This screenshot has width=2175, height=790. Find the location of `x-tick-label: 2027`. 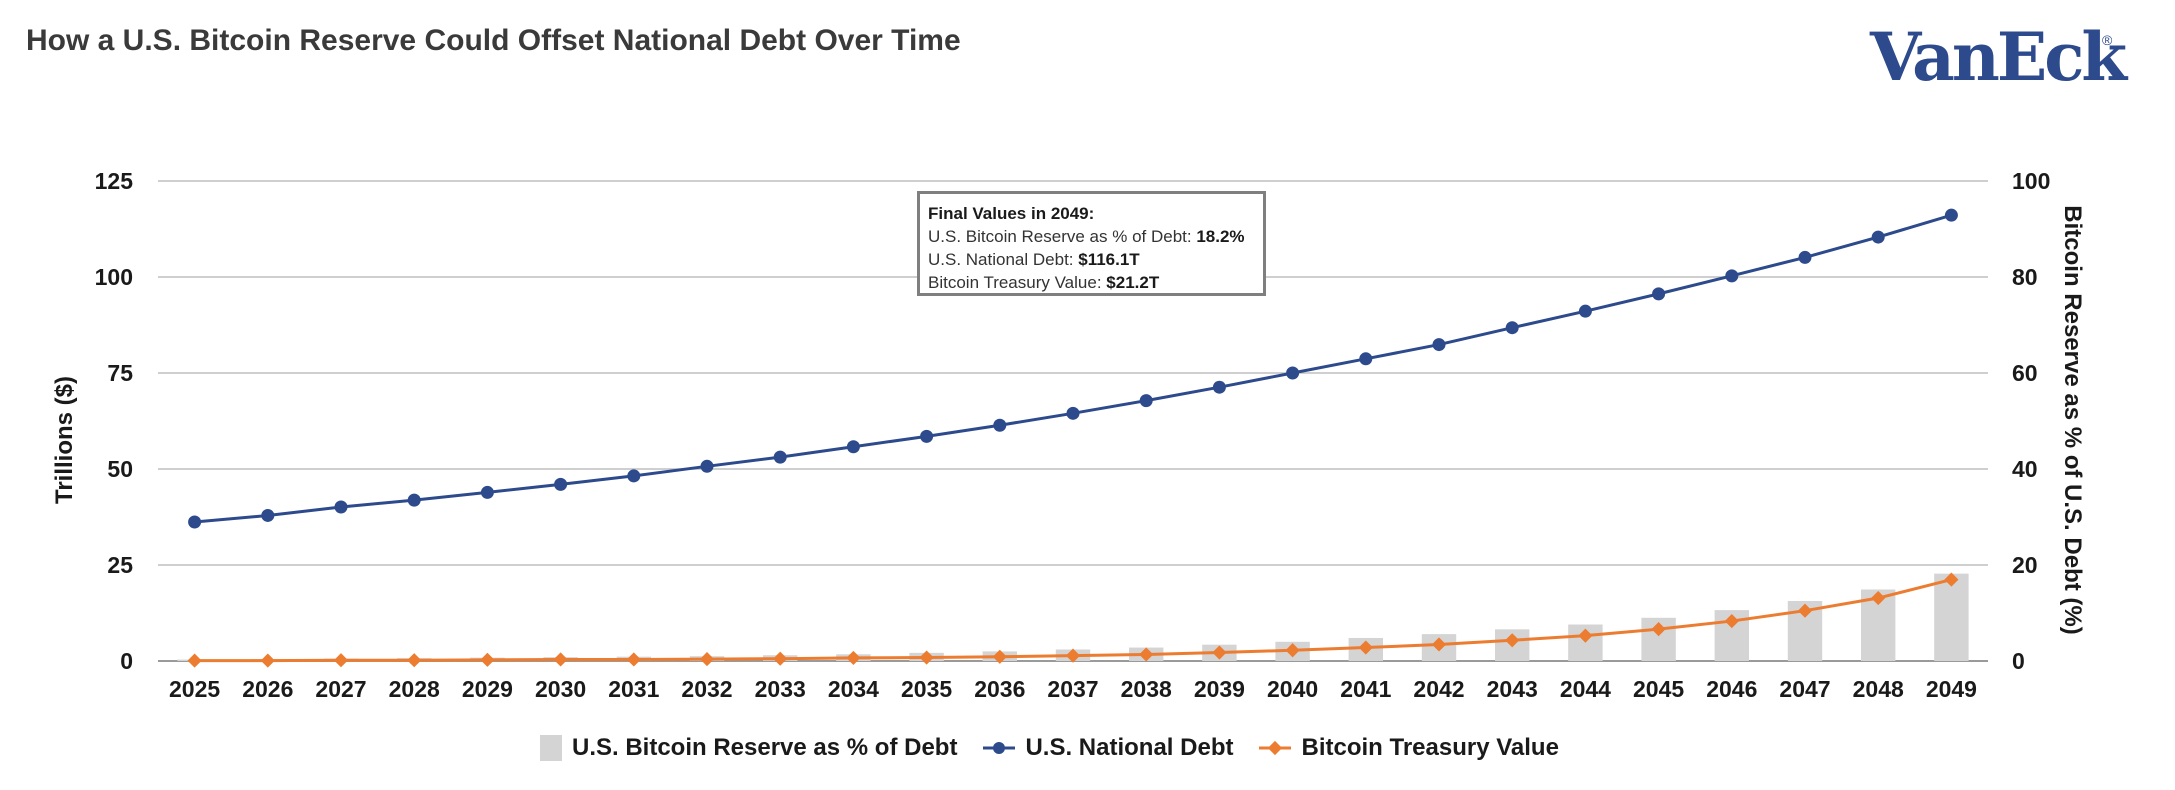

x-tick-label: 2027 is located at coordinates (340, 689).